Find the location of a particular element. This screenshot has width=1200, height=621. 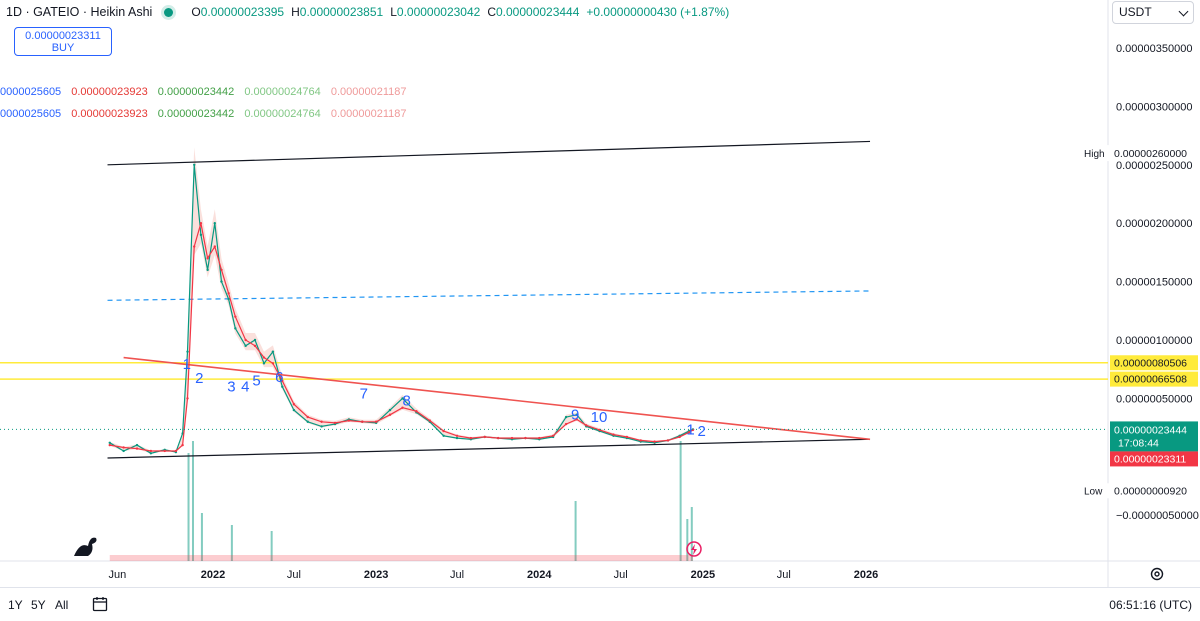

market-open-icon is located at coordinates (169, 12).